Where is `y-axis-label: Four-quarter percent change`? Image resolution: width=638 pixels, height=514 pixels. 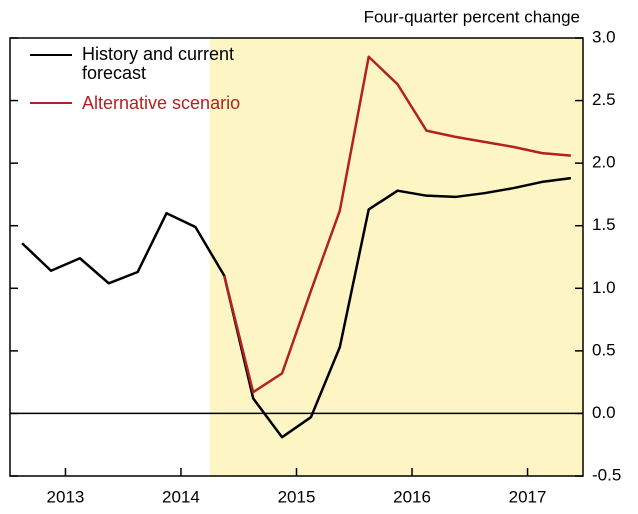
y-axis-label: Four-quarter percent change is located at coordinates (472, 16).